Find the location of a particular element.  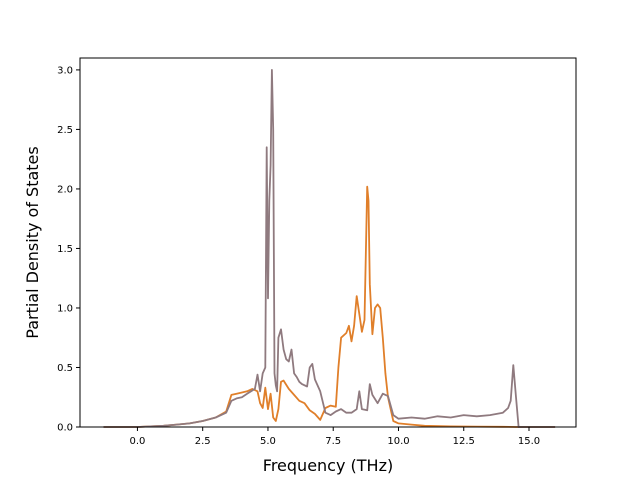

x-tick-label: 12.5 is located at coordinates (464, 441).